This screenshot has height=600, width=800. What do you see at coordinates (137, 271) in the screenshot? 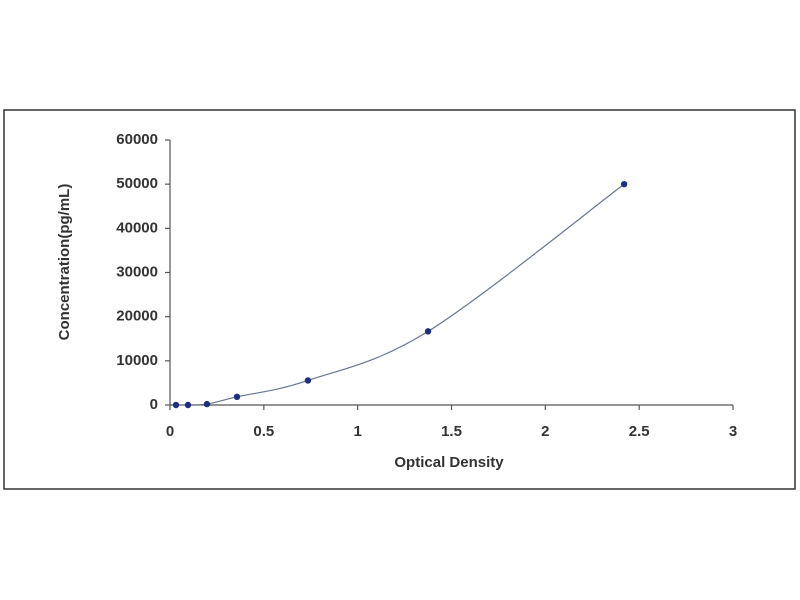
I see `y-tick-label: 30000` at bounding box center [137, 271].